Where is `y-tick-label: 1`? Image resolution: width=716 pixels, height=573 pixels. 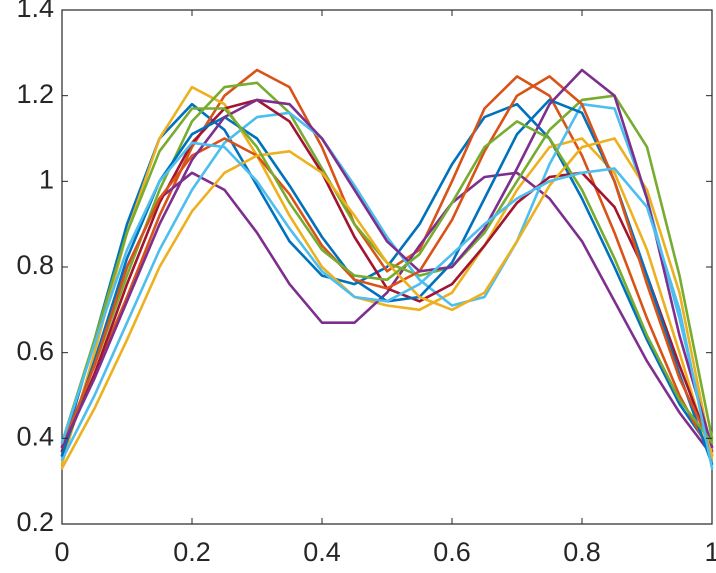
y-tick-label: 1 is located at coordinates (46, 179).